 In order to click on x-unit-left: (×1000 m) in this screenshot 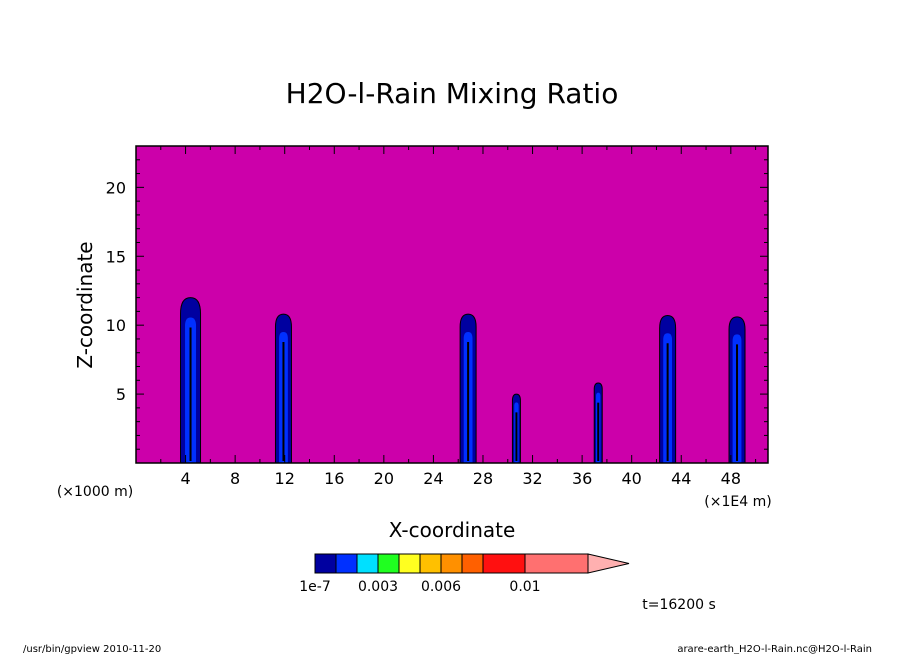, I will do `click(95, 492)`.